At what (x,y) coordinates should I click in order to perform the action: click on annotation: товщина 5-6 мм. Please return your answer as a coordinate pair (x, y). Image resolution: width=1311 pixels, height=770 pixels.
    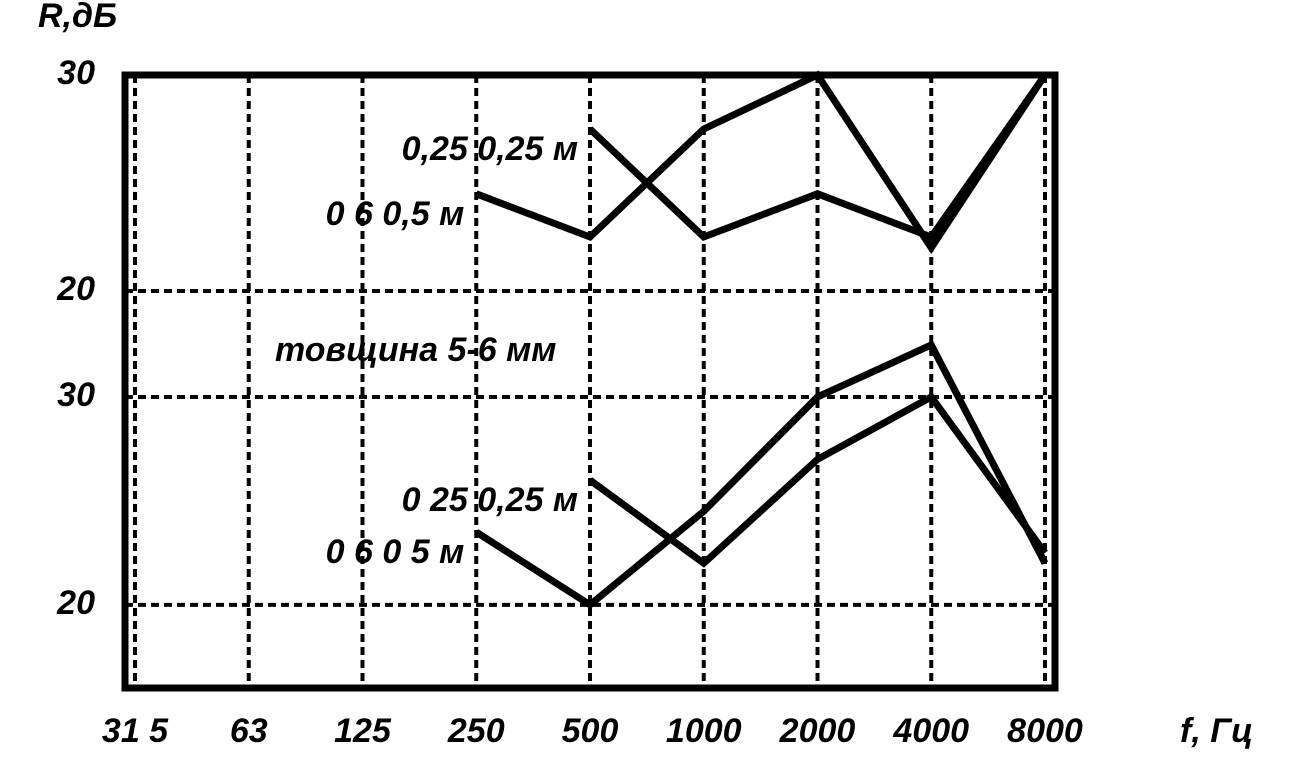
    Looking at the image, I should click on (415, 350).